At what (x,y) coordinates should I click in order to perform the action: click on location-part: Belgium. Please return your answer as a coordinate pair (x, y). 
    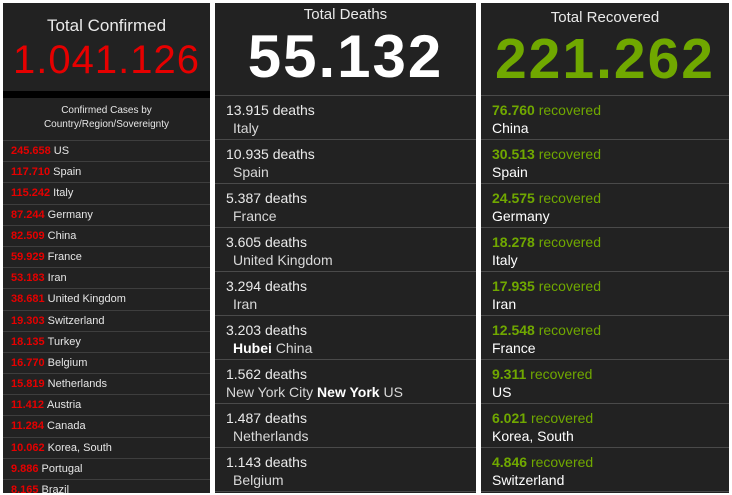
    Looking at the image, I should click on (258, 480).